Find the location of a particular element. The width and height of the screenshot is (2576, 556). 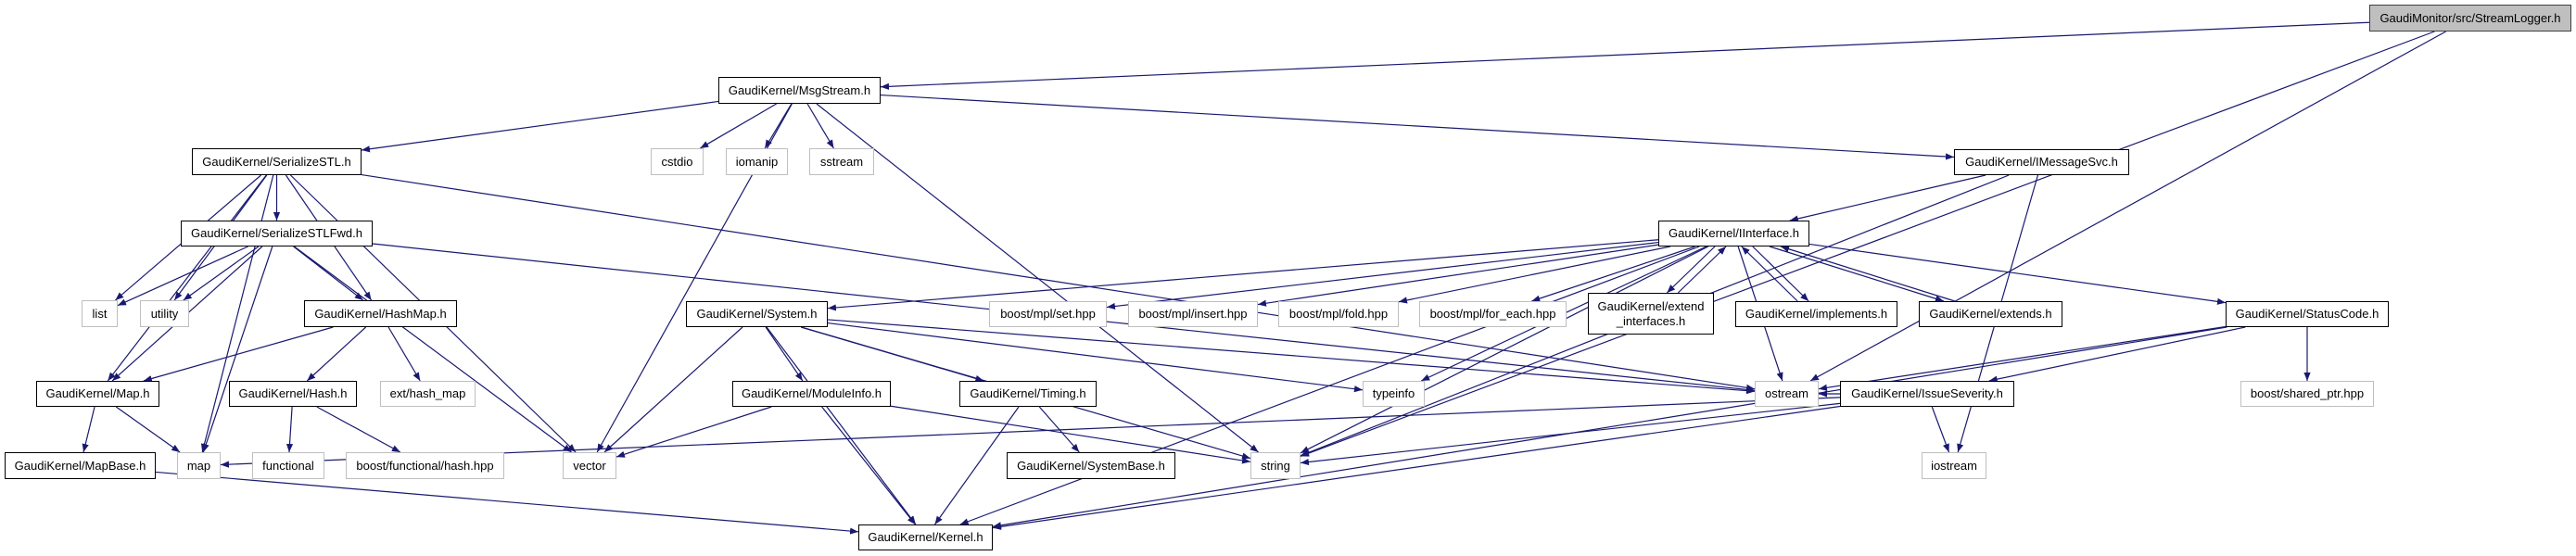

node-map_h: GaudiKernel/Map.h is located at coordinates (97, 394).